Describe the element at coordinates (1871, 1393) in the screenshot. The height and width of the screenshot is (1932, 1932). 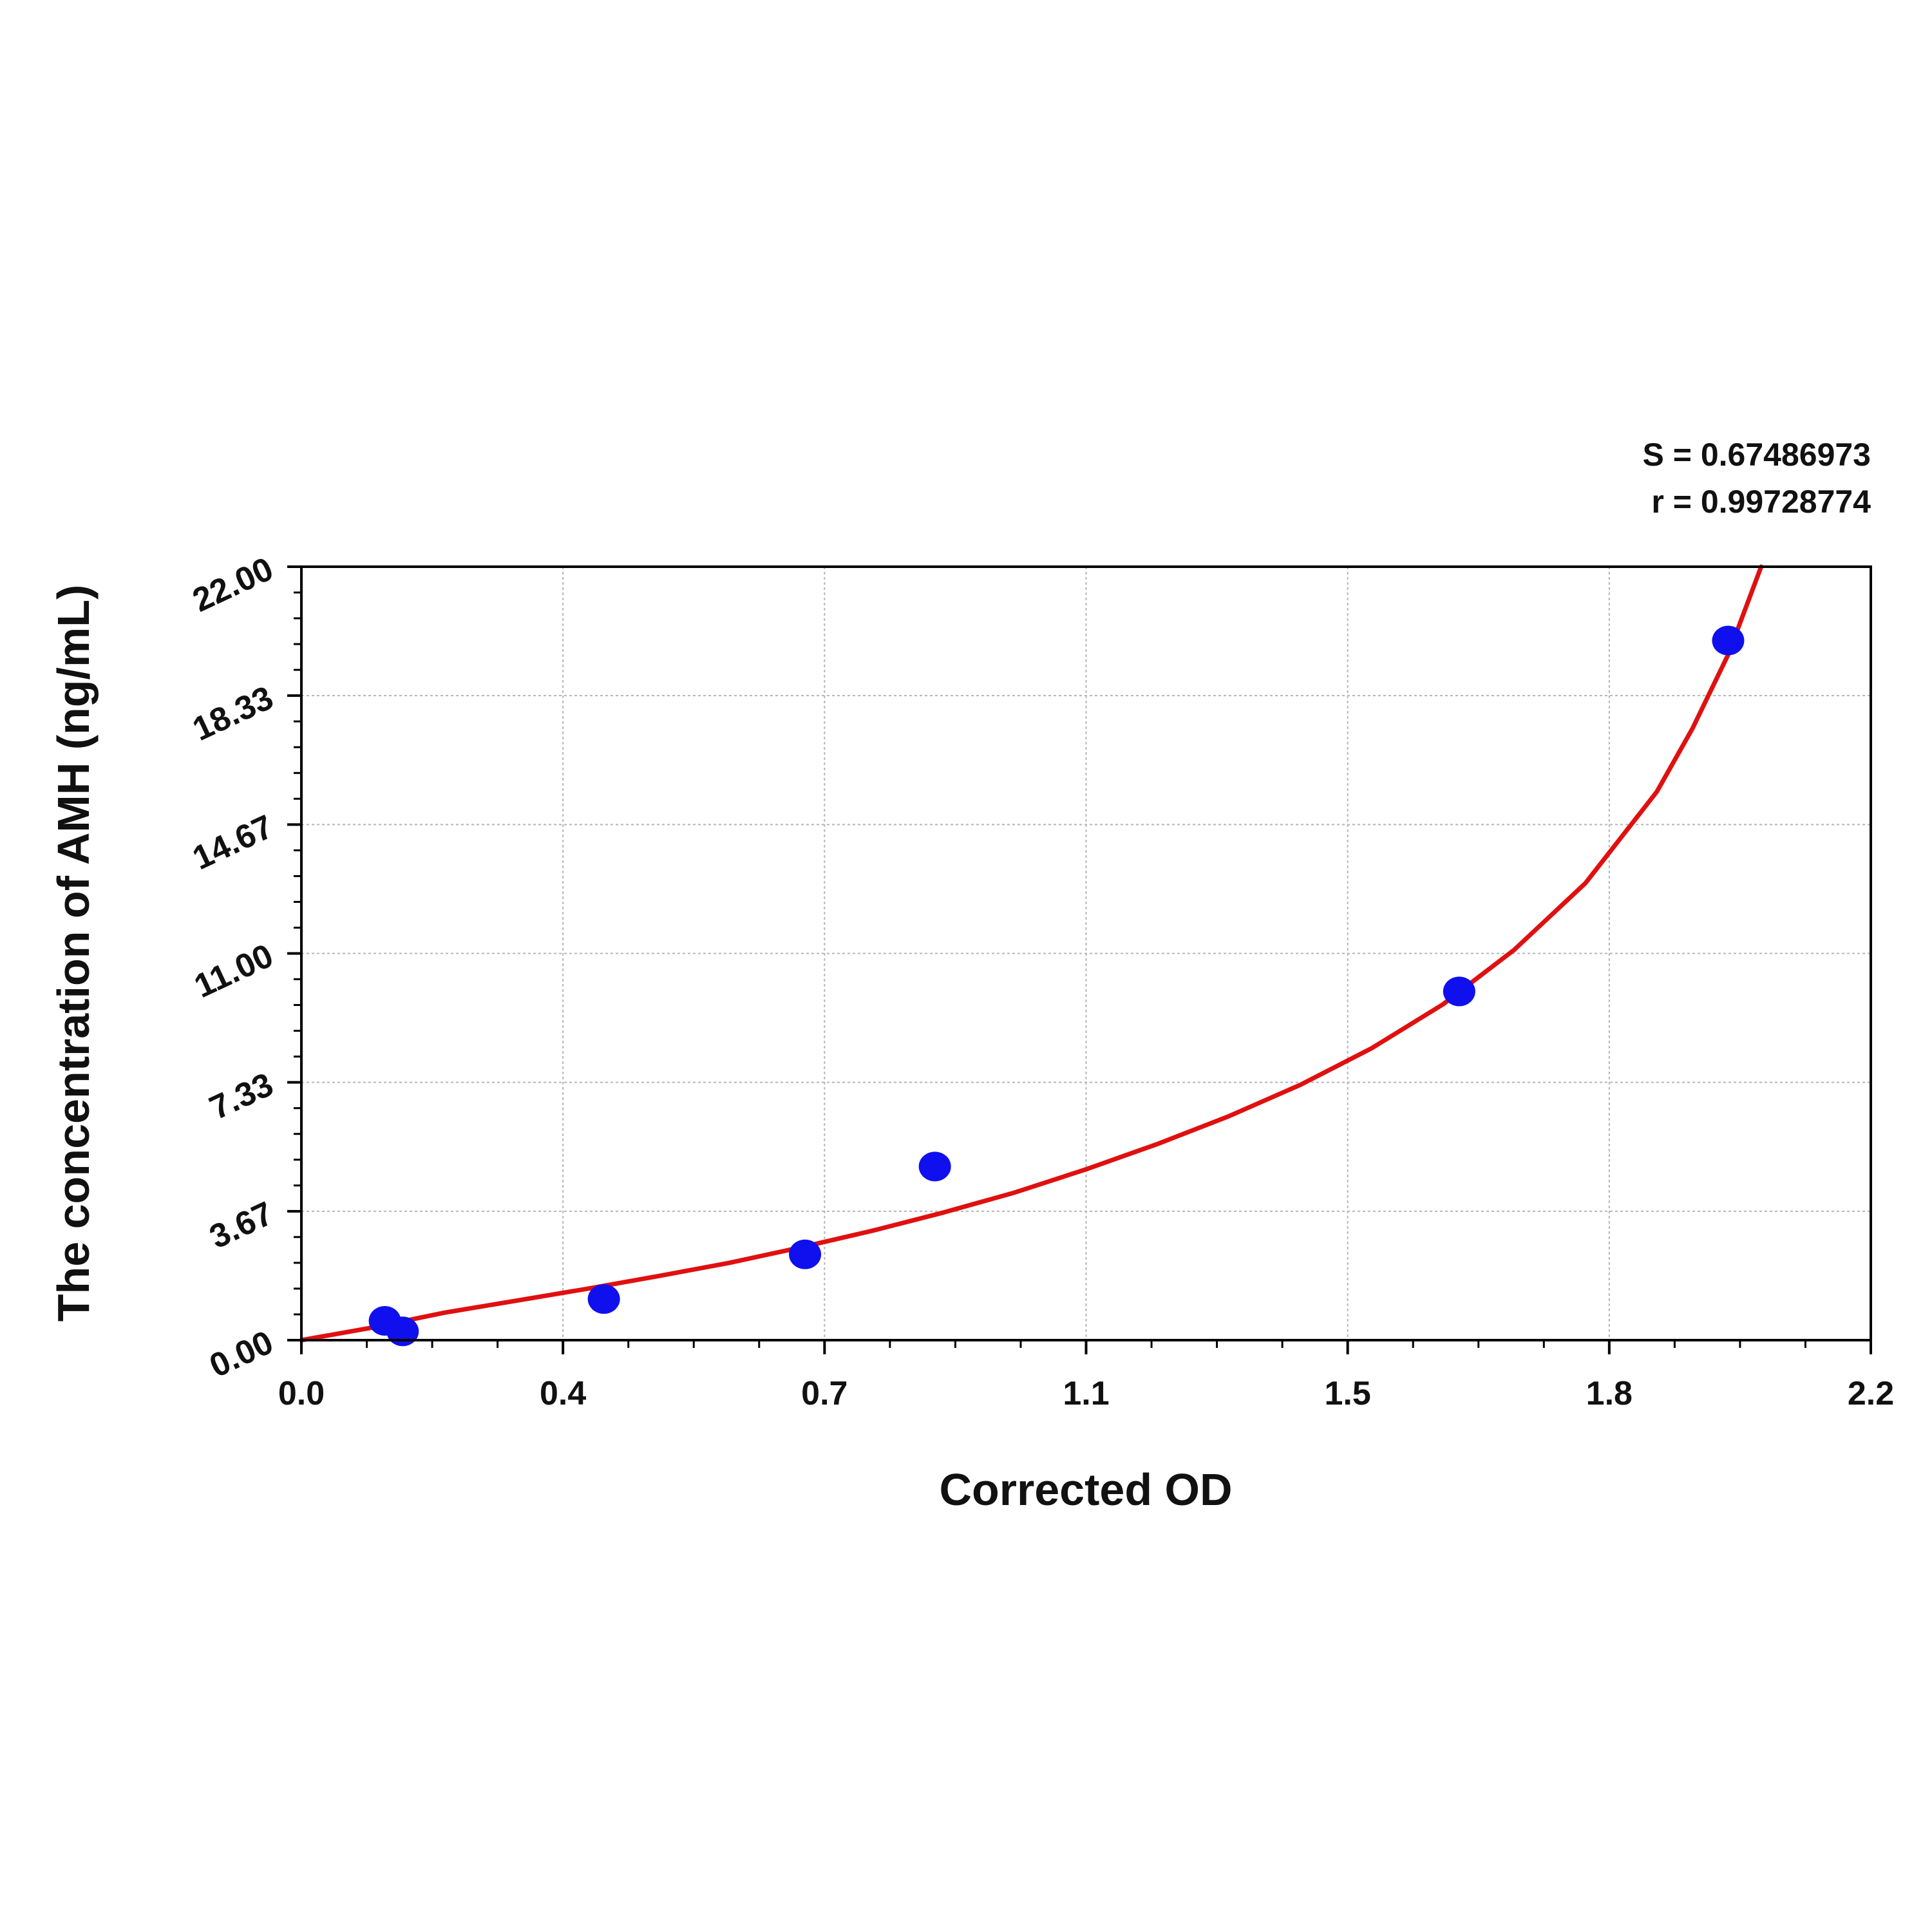
I see `x-tick-label: 2.2` at that location.